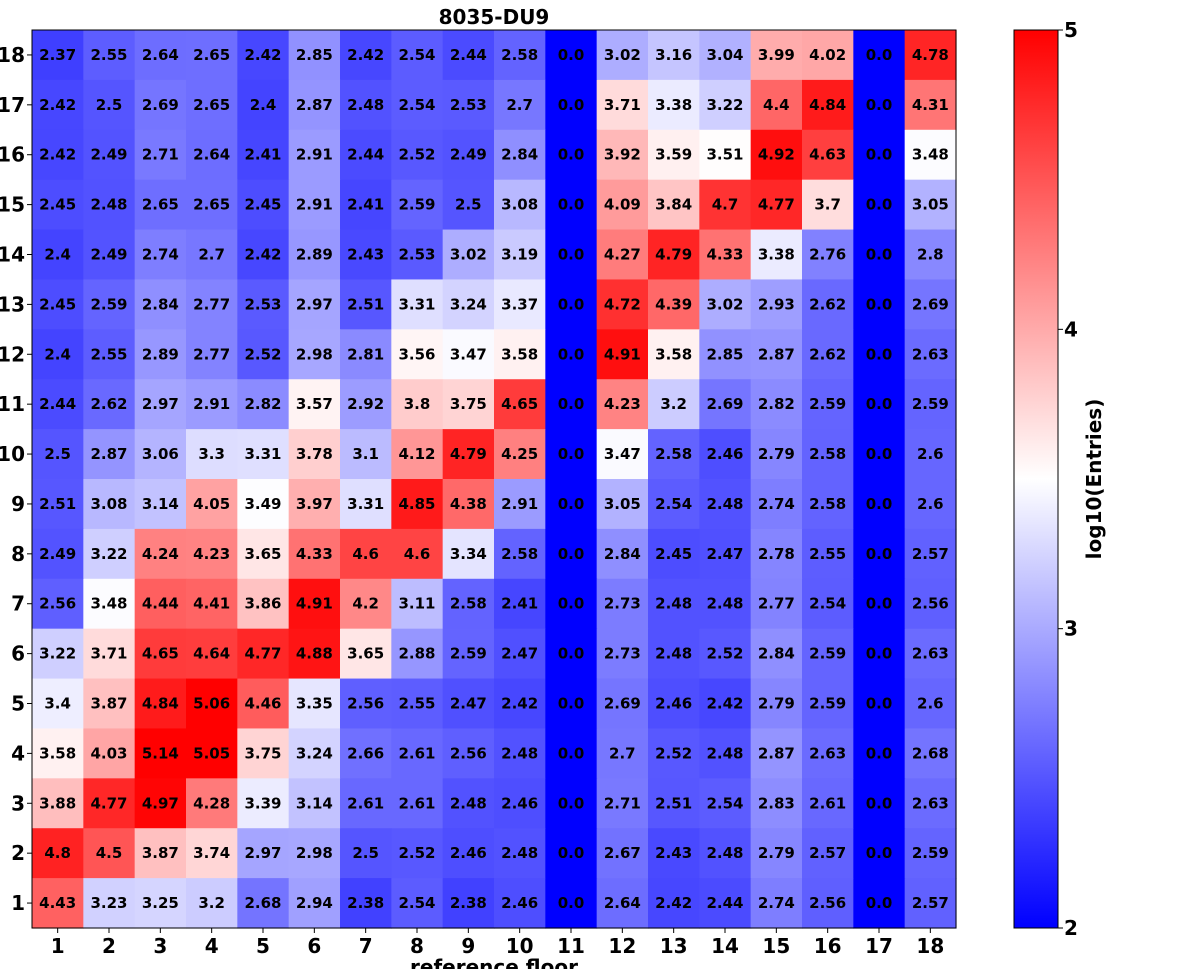  I want to click on cell-value-label: 3.7, so click(827, 205).